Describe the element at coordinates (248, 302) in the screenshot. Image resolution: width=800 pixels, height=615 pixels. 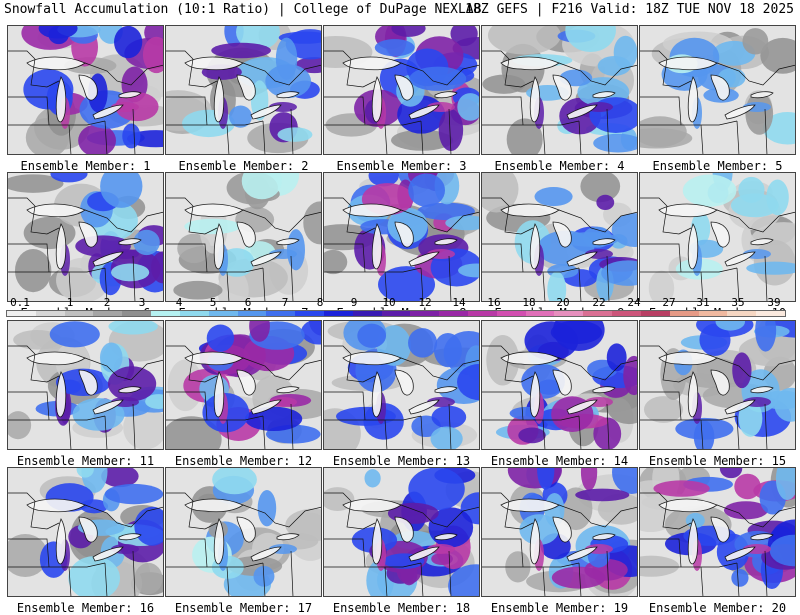
I see `legend-label: 6` at that location.